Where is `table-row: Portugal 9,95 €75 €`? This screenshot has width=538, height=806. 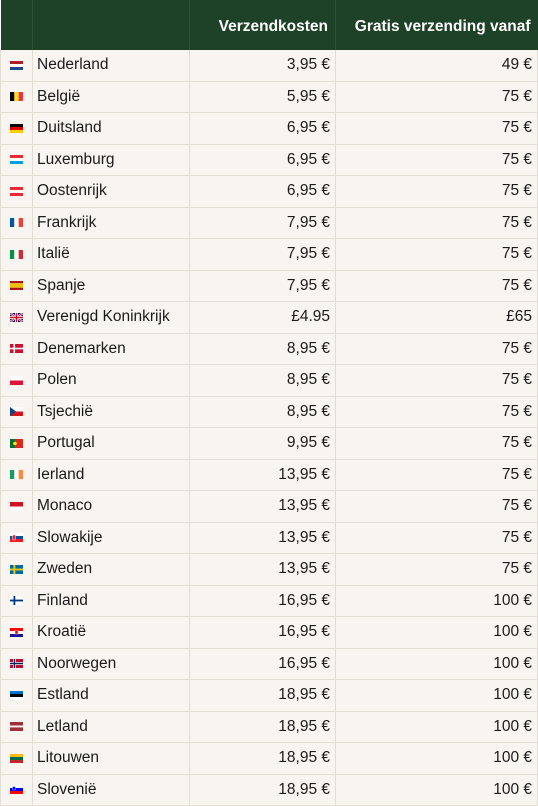
table-row: Portugal 9,95 €75 € is located at coordinates (269, 443).